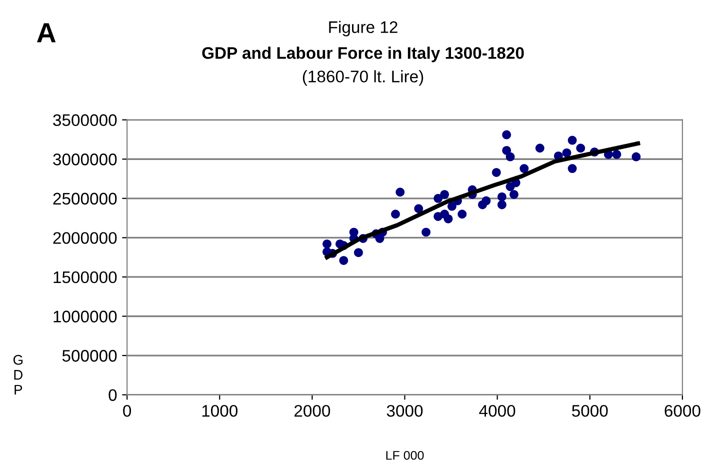 This screenshot has height=470, width=726. Describe the element at coordinates (112, 395) in the screenshot. I see `y-tick-label: 0` at that location.